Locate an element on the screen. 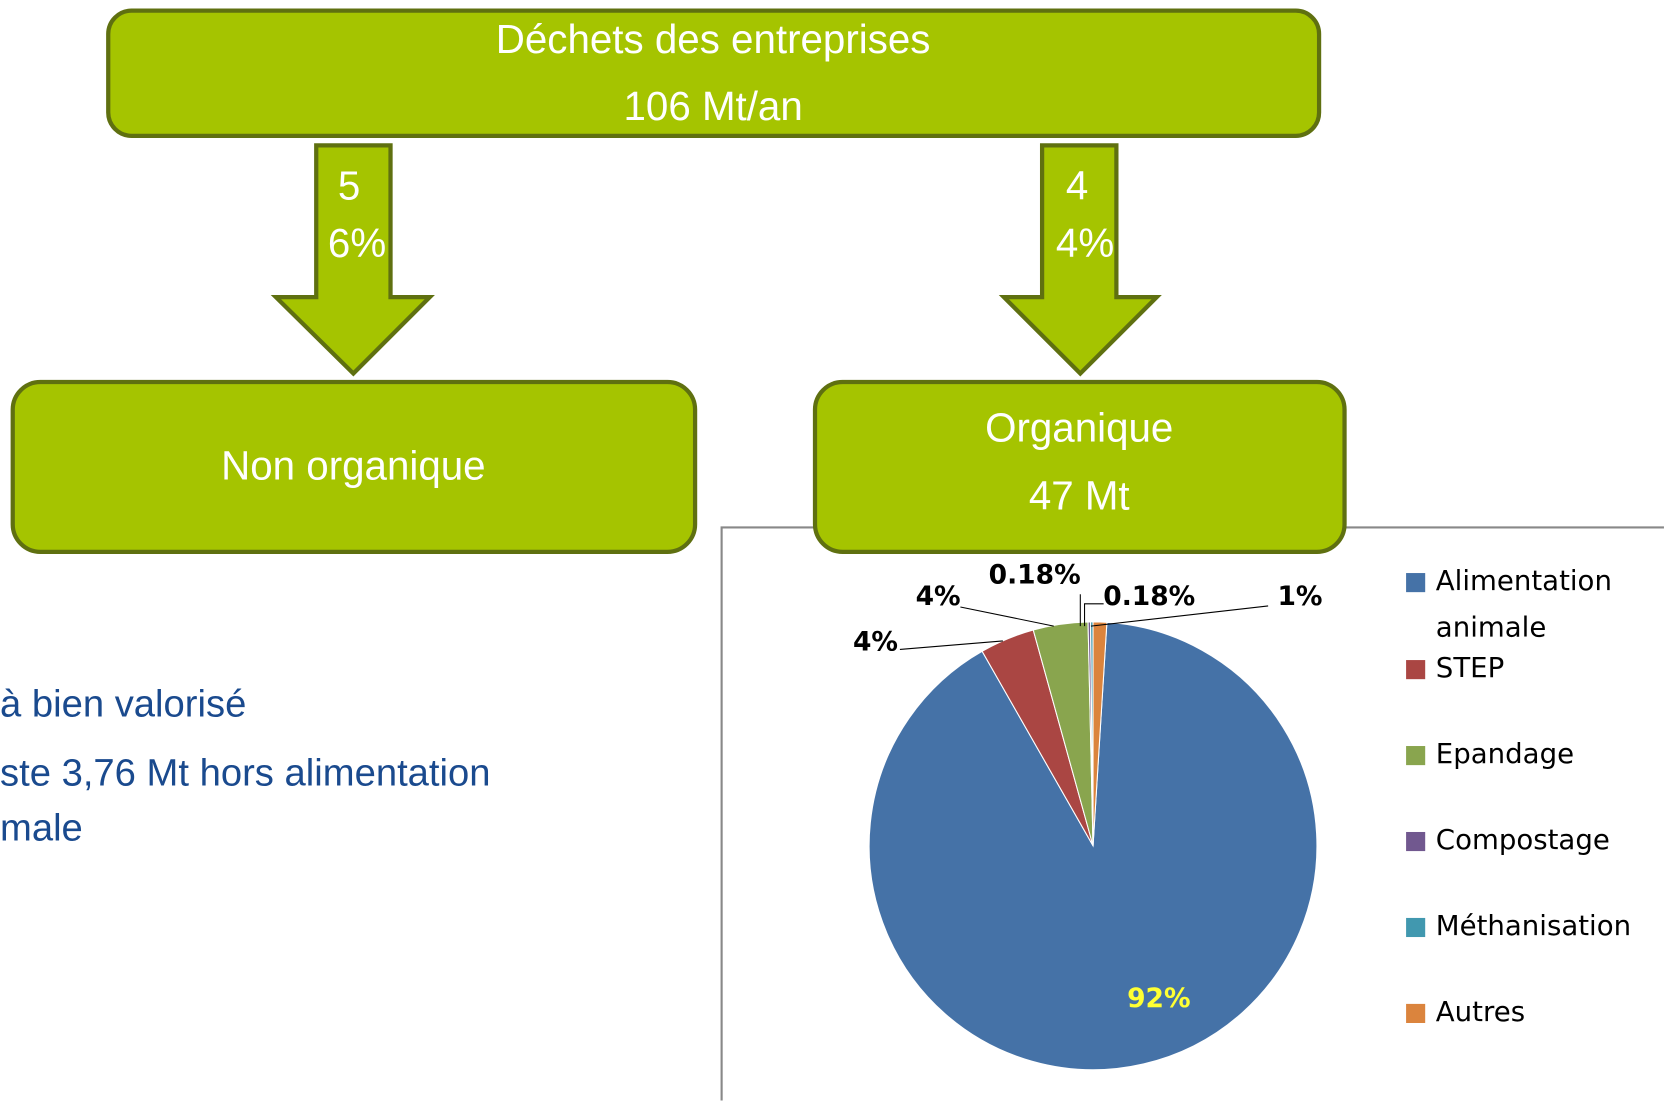  legend-label: Méthanisation is located at coordinates (1533, 926).